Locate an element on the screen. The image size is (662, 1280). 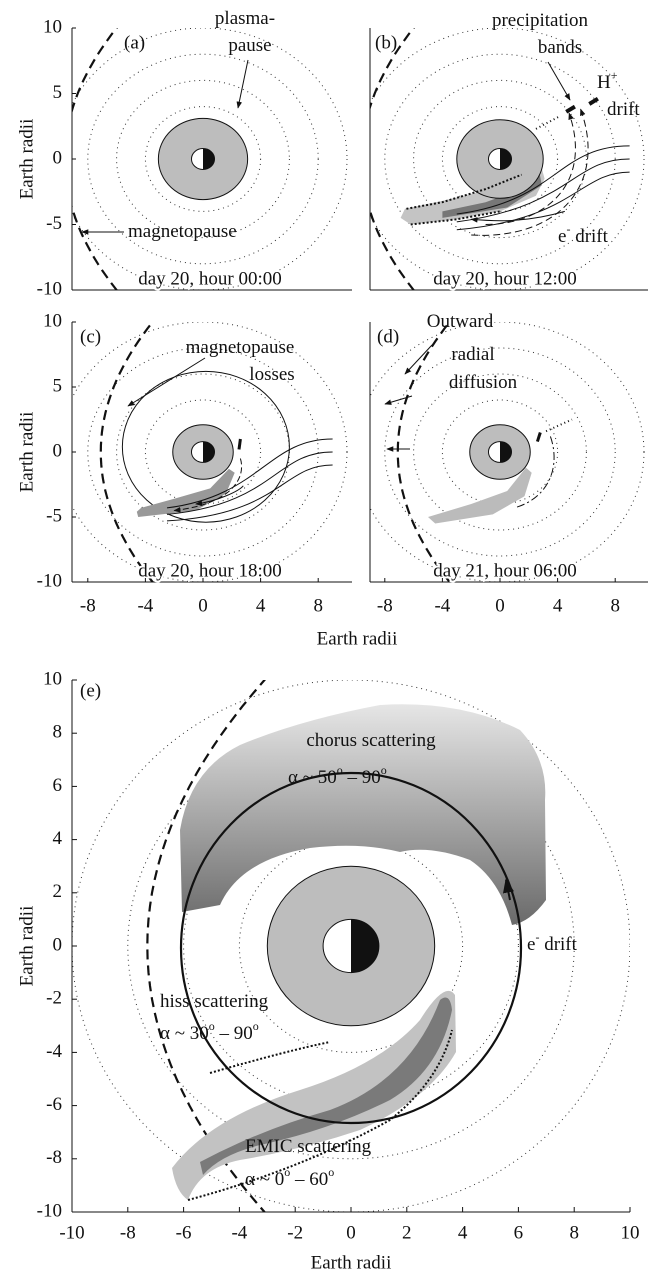
panel-caption: day 21, hour 06:00 is located at coordinates (505, 570).